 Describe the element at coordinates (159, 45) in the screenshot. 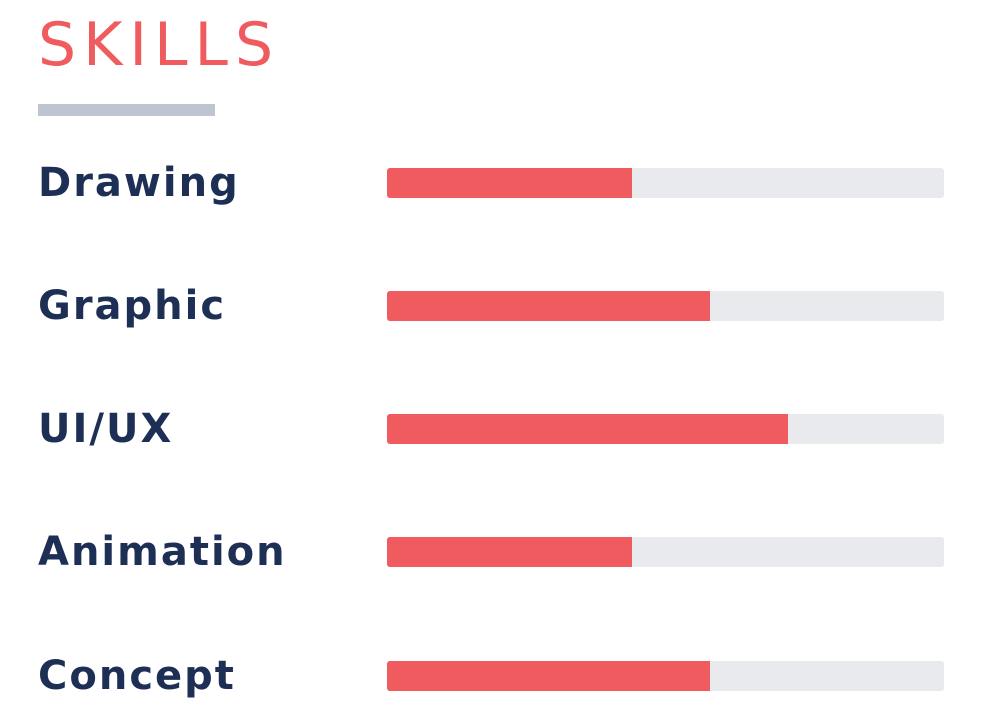

I see `skills-title: SKILLS` at that location.